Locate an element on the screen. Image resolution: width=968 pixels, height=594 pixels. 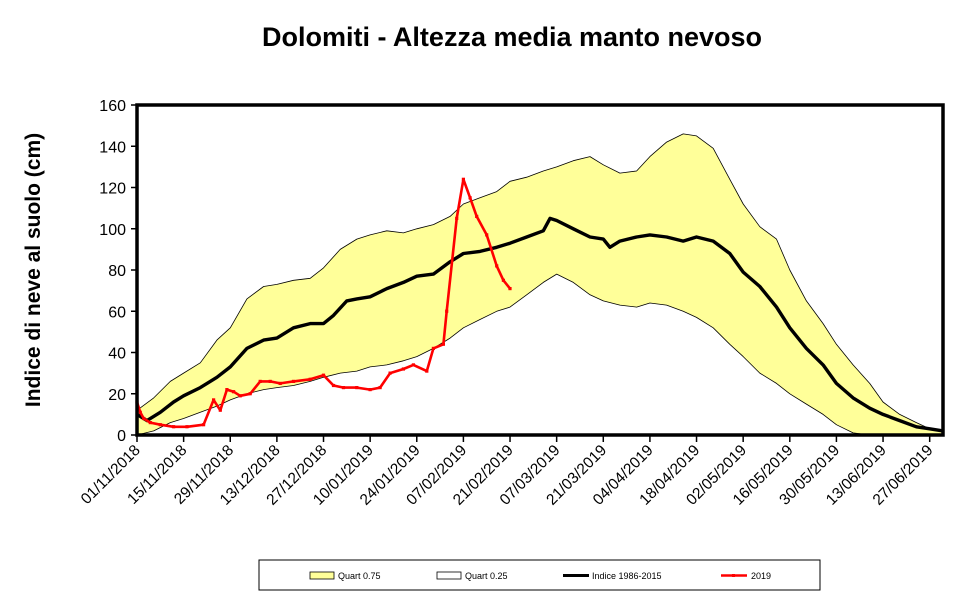
y-tick-label: 100 is located at coordinates (112, 230).